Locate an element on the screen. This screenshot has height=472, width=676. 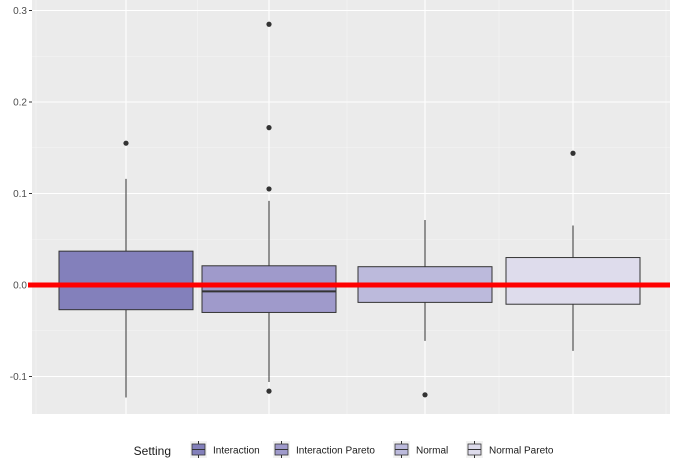
legend-label: Normal is located at coordinates (432, 451).